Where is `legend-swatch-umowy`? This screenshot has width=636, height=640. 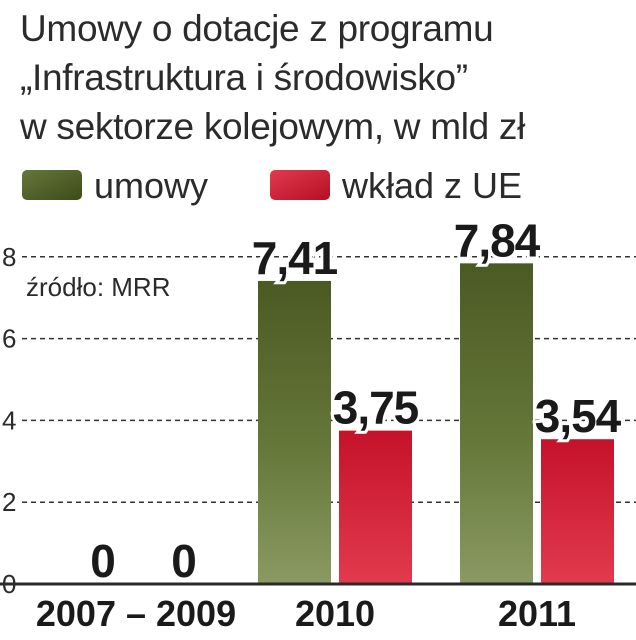
legend-swatch-umowy is located at coordinates (52, 185).